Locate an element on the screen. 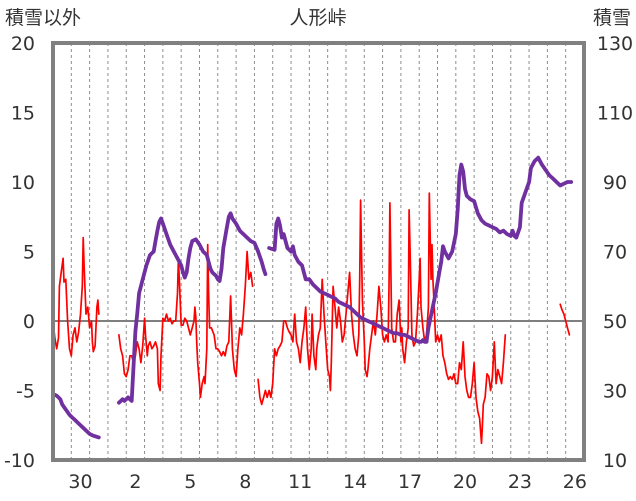  left-tick-label: 5 is located at coordinates (29, 253).